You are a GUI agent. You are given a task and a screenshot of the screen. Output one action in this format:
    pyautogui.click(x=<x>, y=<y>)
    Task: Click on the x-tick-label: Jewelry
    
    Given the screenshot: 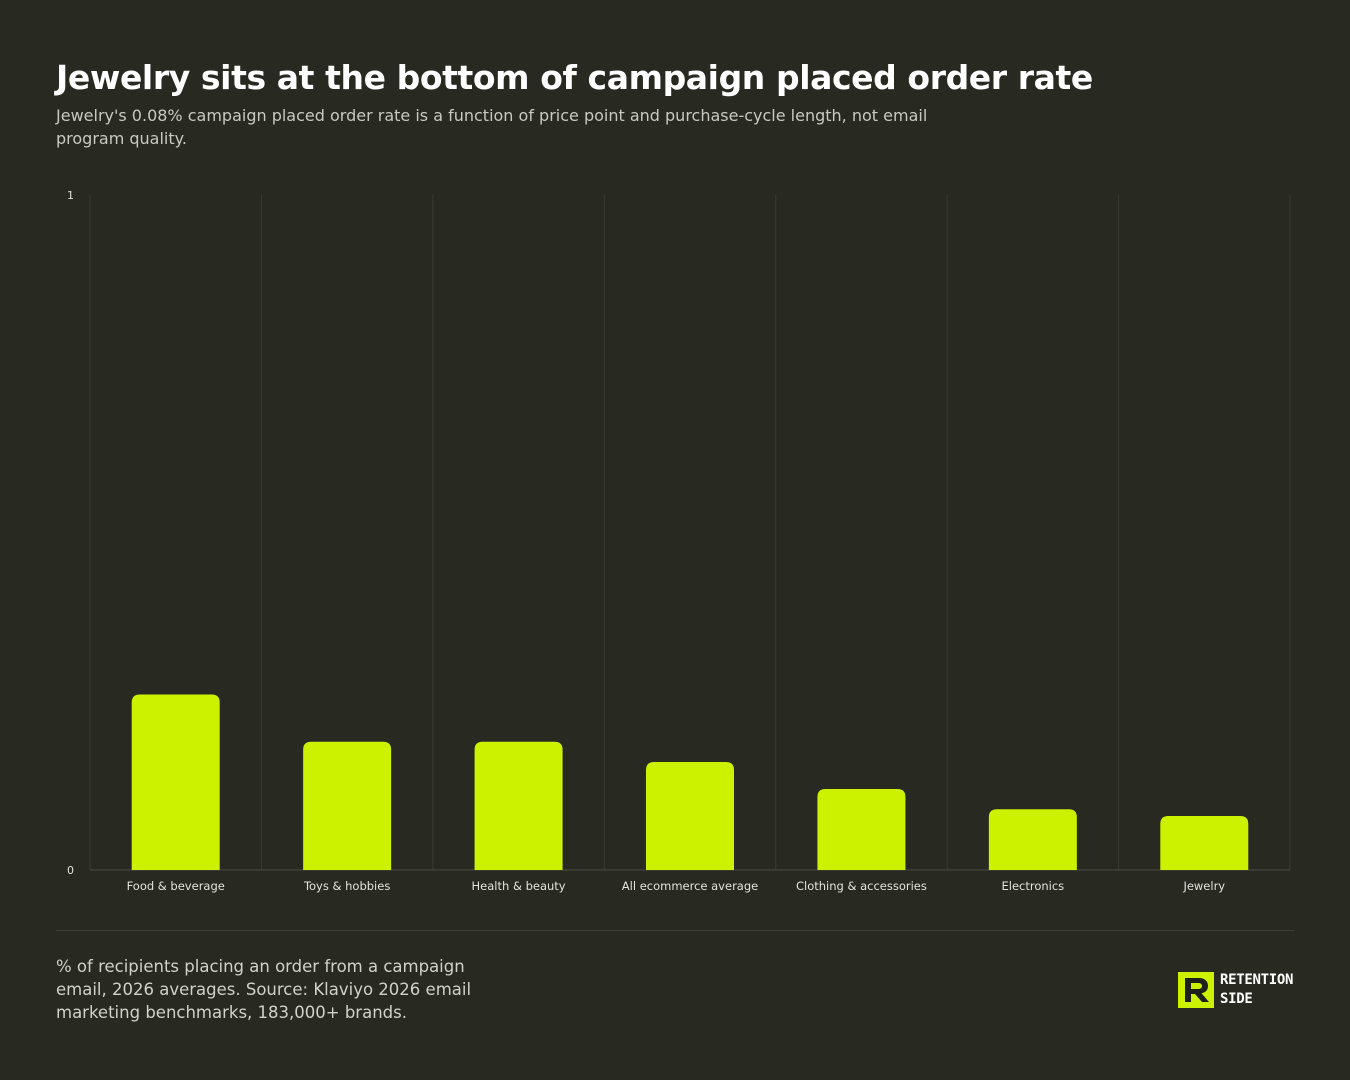 What is the action you would take?
    pyautogui.click(x=1203, y=886)
    